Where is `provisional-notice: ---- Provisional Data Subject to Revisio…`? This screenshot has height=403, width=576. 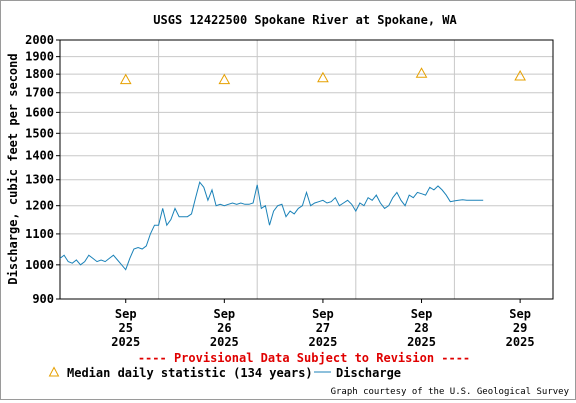 provisional-notice: ---- Provisional Data Subject to Revisio… is located at coordinates (304, 358).